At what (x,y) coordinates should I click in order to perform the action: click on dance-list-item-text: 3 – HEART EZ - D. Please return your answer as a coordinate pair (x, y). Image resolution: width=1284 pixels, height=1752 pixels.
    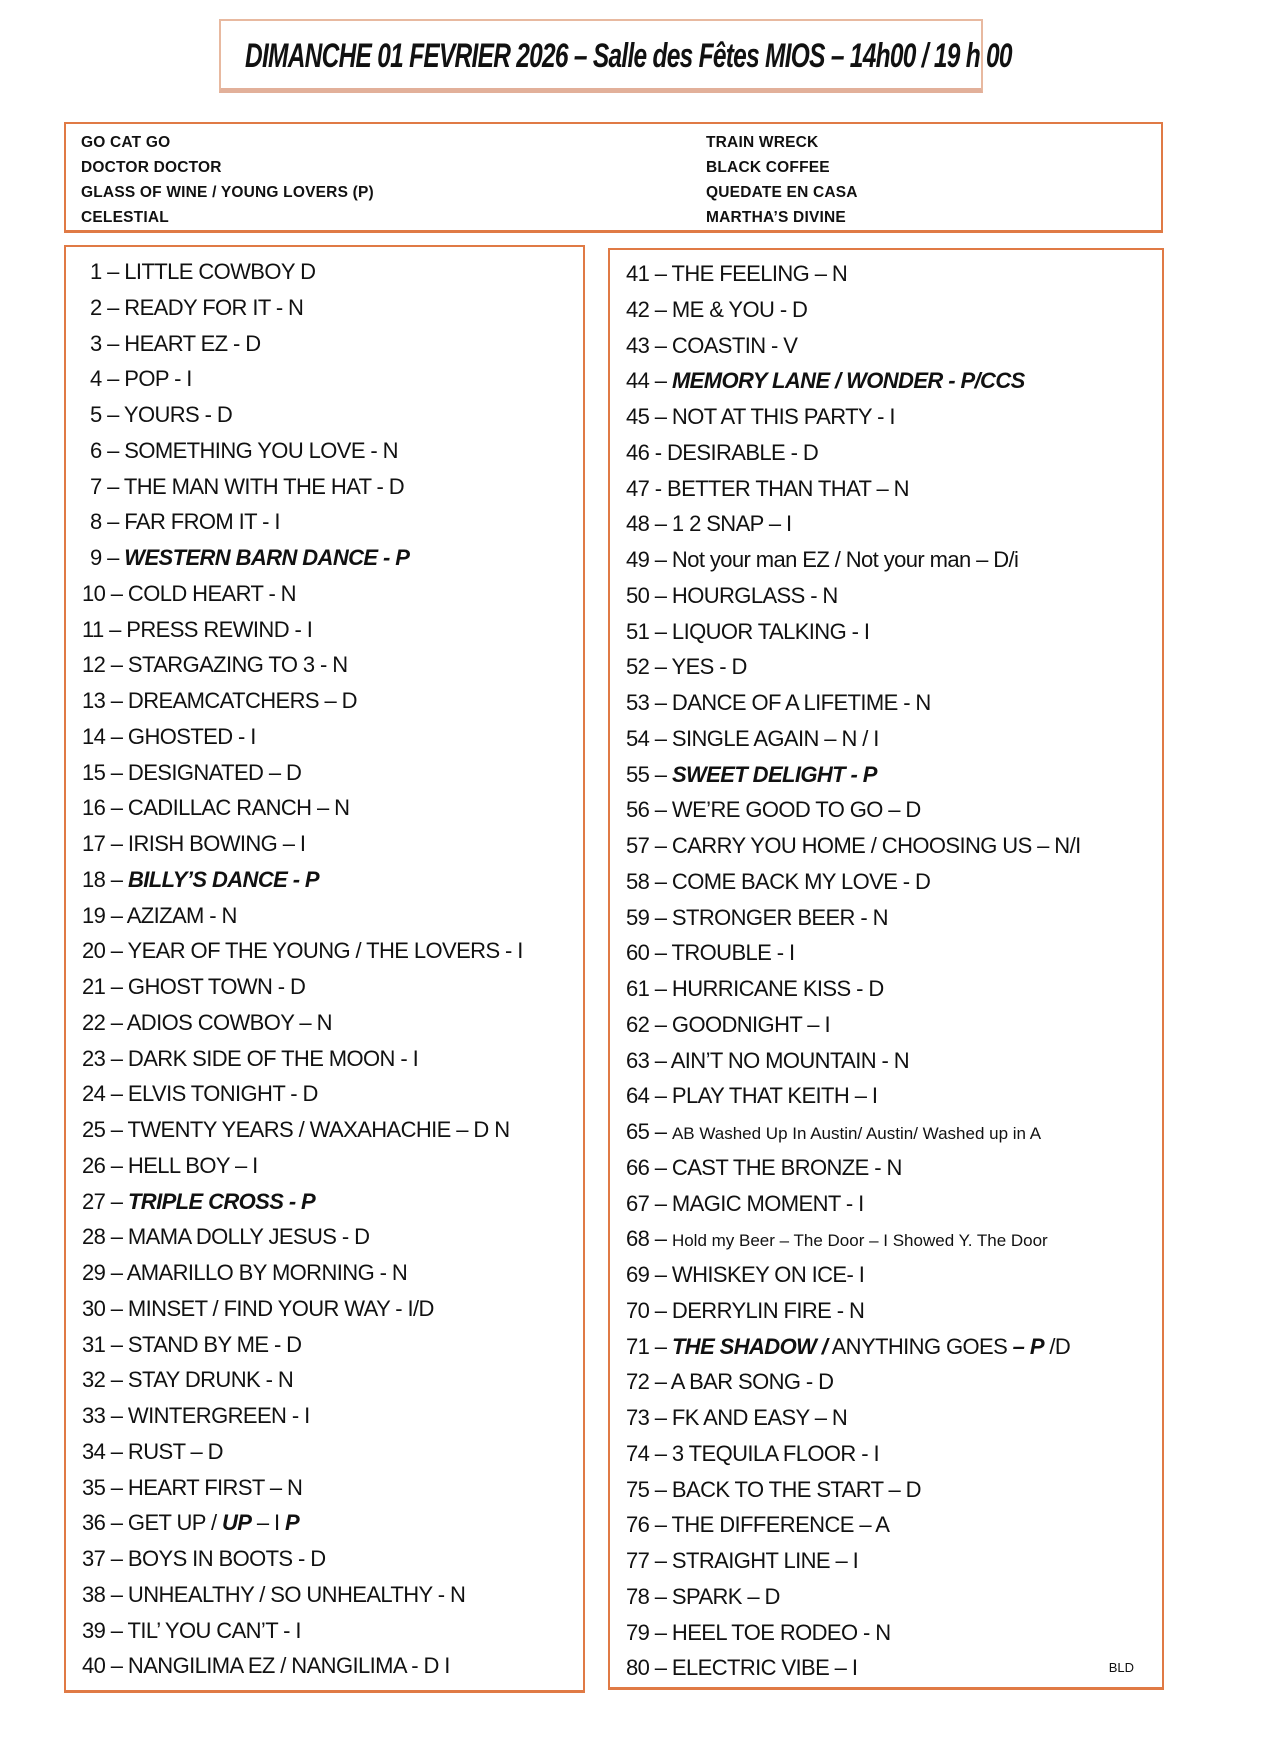
    Looking at the image, I should click on (175, 343).